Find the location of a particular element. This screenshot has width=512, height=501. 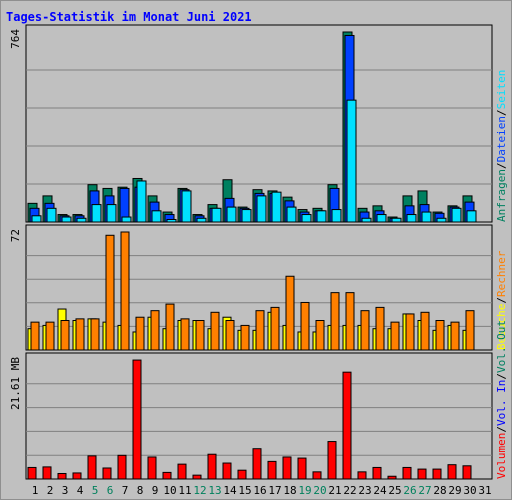

x-tick-label: 10 is located at coordinates (169, 490).